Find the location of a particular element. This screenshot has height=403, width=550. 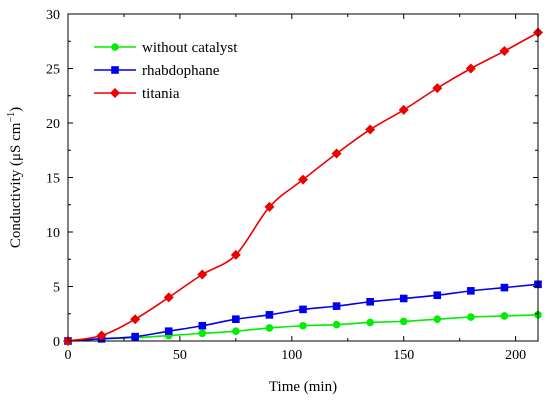

legend-item: titania is located at coordinates (137, 94).